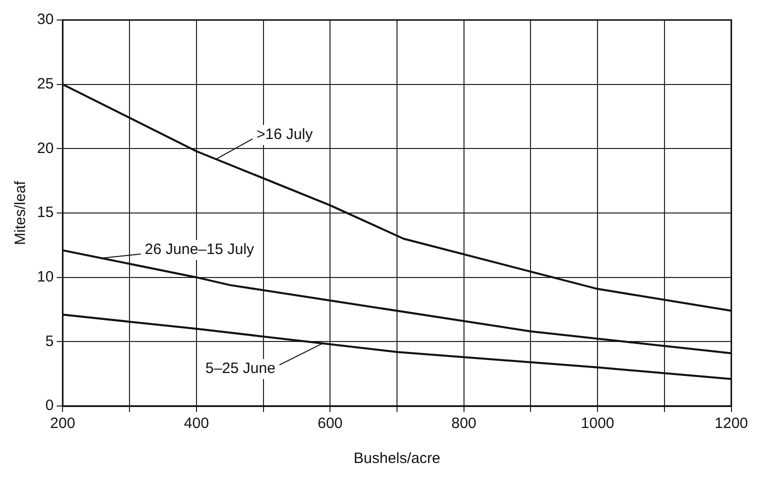  What do you see at coordinates (463, 423) in the screenshot?
I see `x-tick-label: 800` at bounding box center [463, 423].